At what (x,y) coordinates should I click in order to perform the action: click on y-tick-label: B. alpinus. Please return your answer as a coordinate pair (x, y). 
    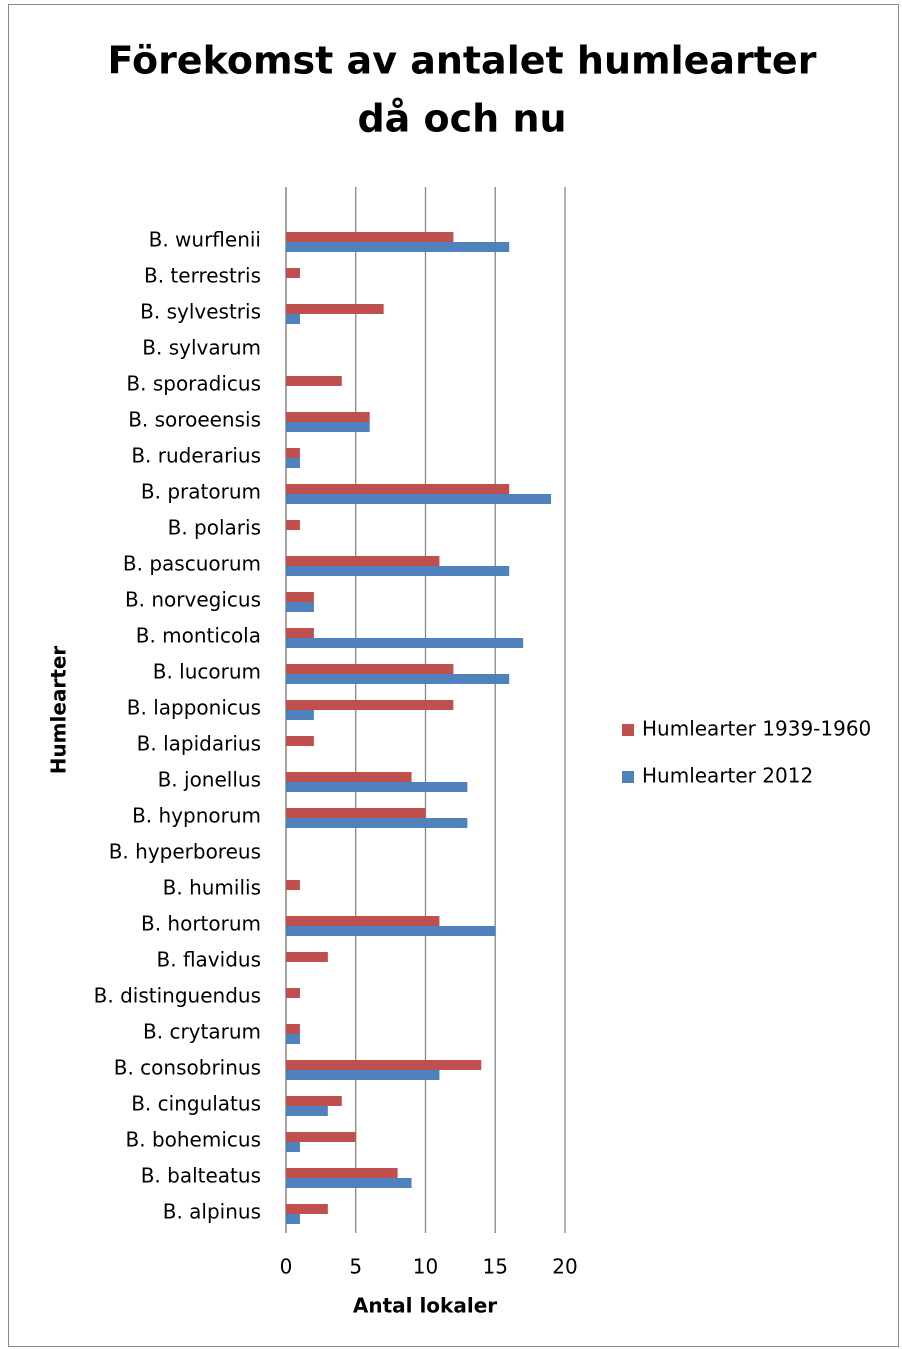
    Looking at the image, I should click on (212, 1212).